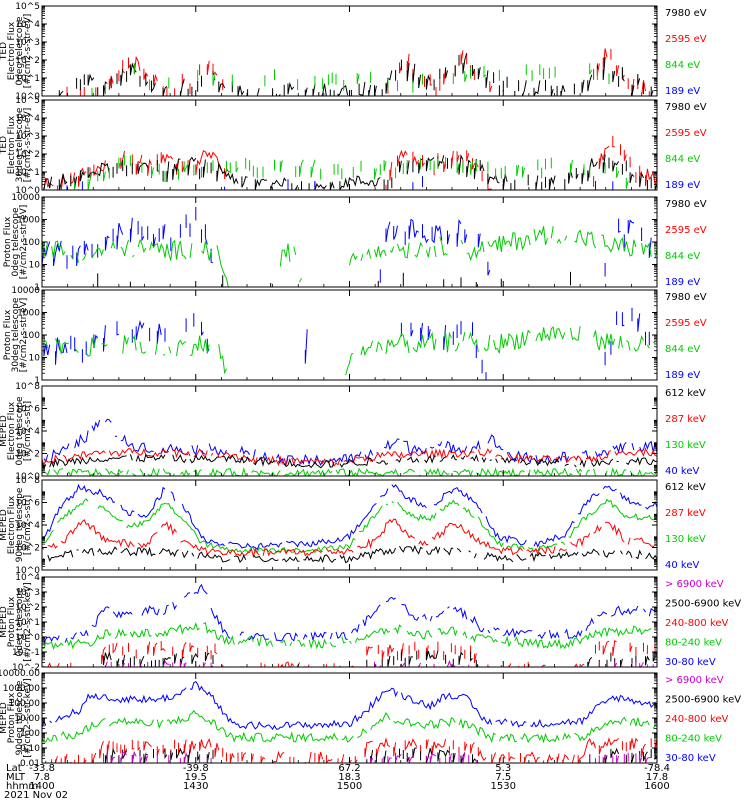 This screenshot has width=750, height=800. Describe the element at coordinates (26, 668) in the screenshot. I see `y-tick-label: 10^-2` at that location.